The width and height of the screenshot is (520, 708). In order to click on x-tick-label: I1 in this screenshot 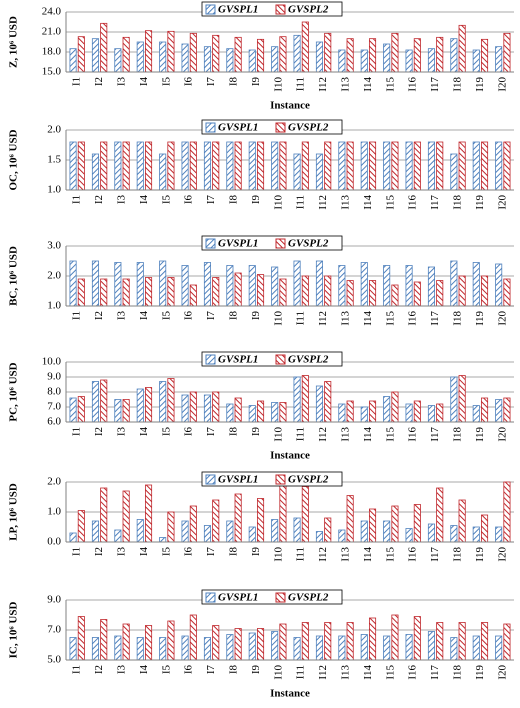, I will do `click(77, 81)`.